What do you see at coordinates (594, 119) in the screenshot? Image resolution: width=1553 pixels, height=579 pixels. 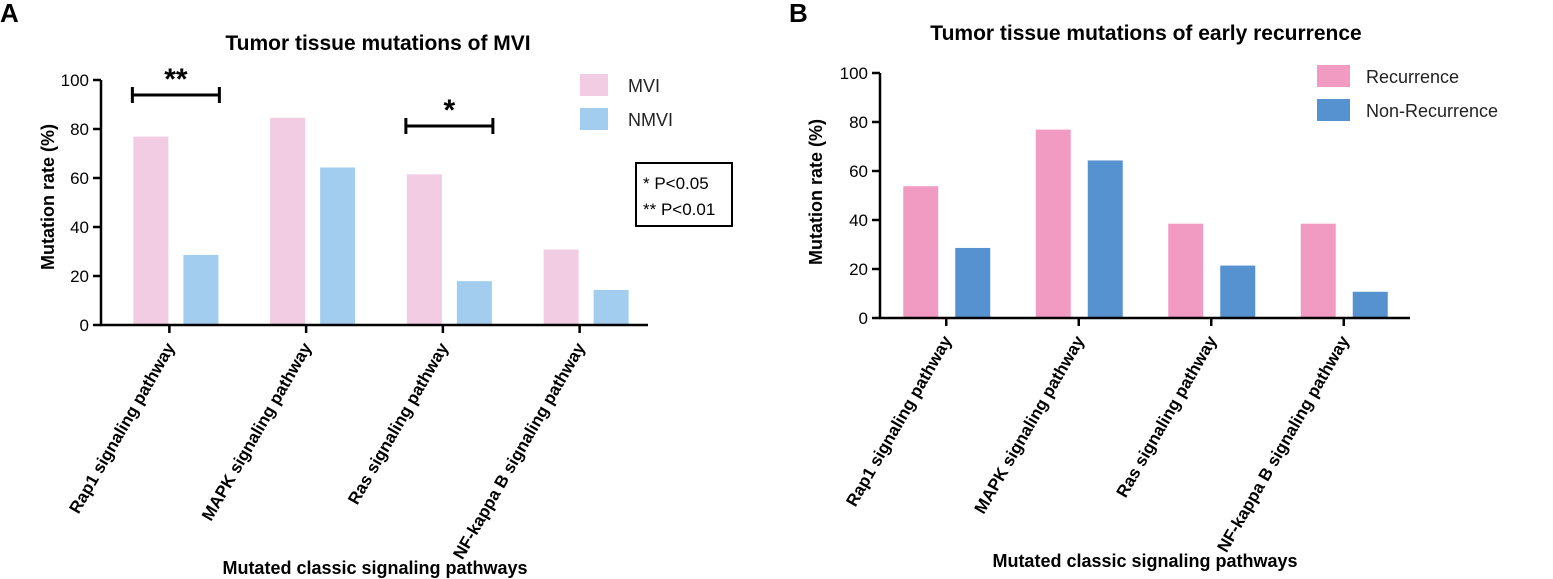 I see `legend-swatch-nmvi` at bounding box center [594, 119].